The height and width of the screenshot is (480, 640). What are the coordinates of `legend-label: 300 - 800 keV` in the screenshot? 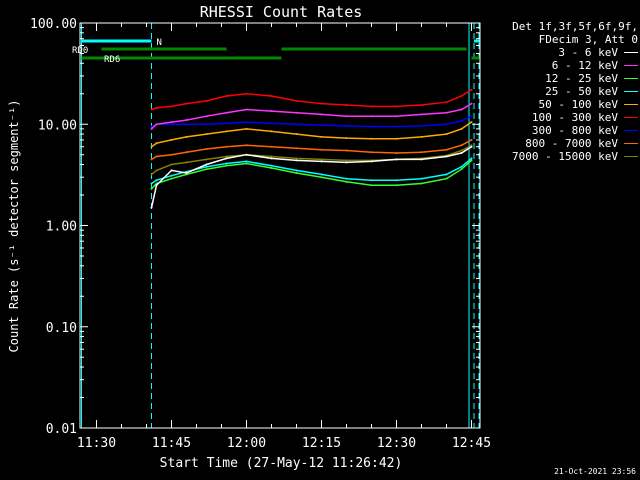 It's located at (574, 130).